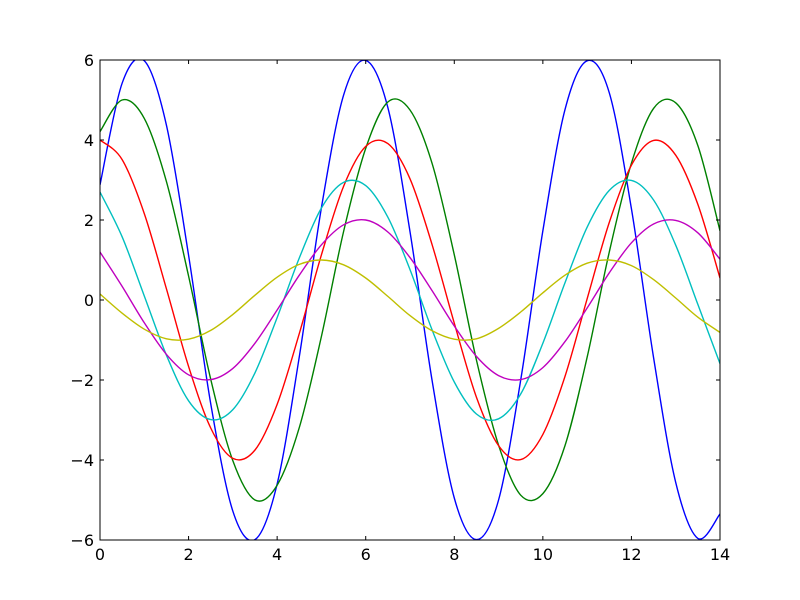 Image resolution: width=800 pixels, height=600 pixels. I want to click on y-tick-label-1: −4, so click(82, 460).